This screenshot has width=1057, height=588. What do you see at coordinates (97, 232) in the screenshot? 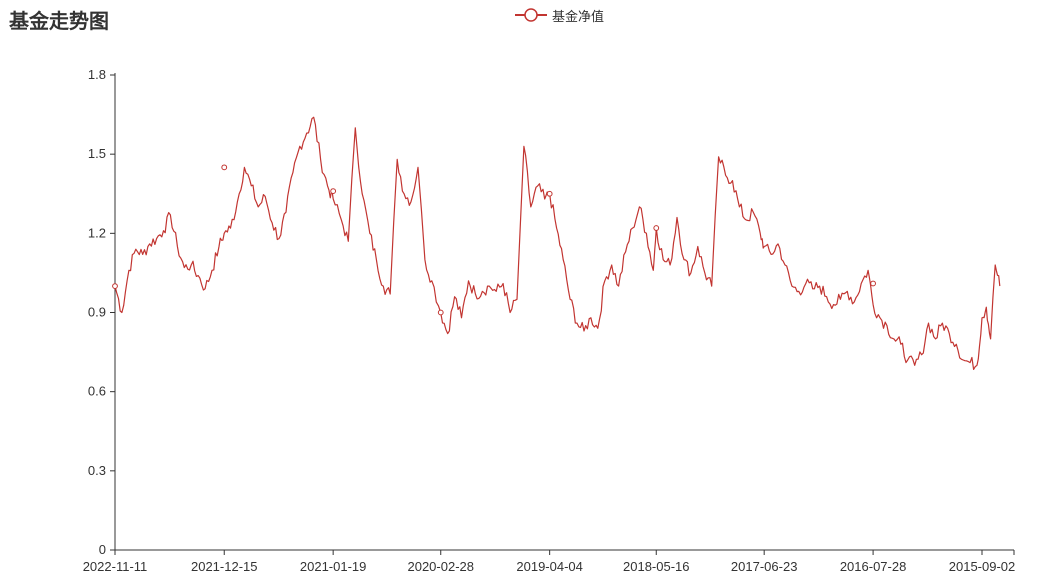
I see `y-tick-label: 1.2` at bounding box center [97, 232].